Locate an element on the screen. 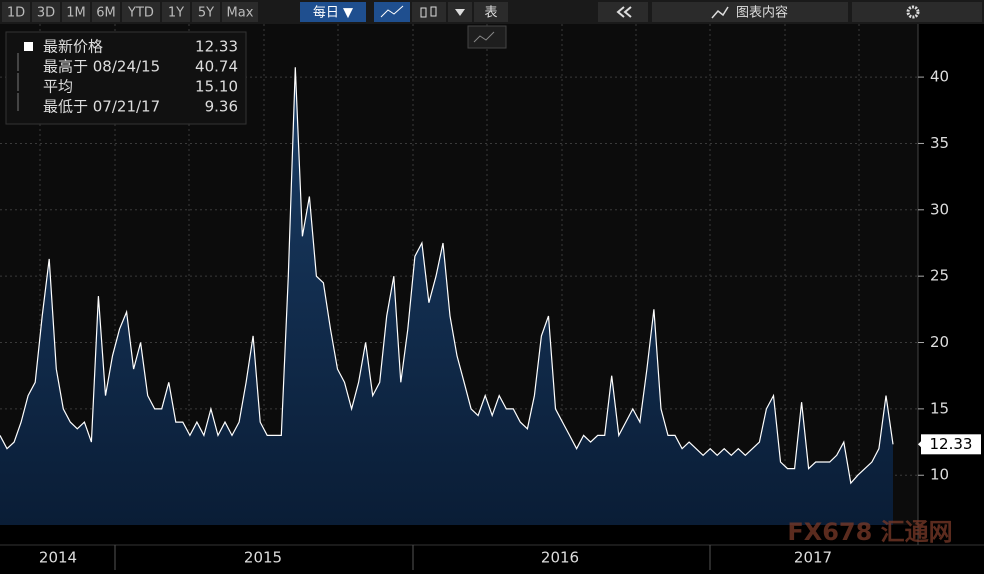  y-tick-label: 10 is located at coordinates (939, 475).